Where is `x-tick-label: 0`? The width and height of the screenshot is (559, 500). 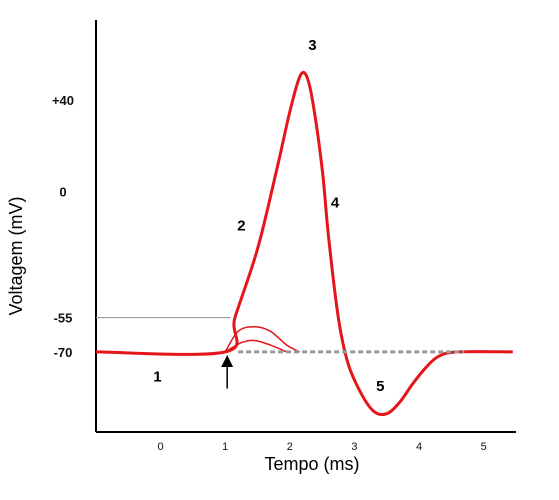 x-tick-label: 0 is located at coordinates (161, 447).